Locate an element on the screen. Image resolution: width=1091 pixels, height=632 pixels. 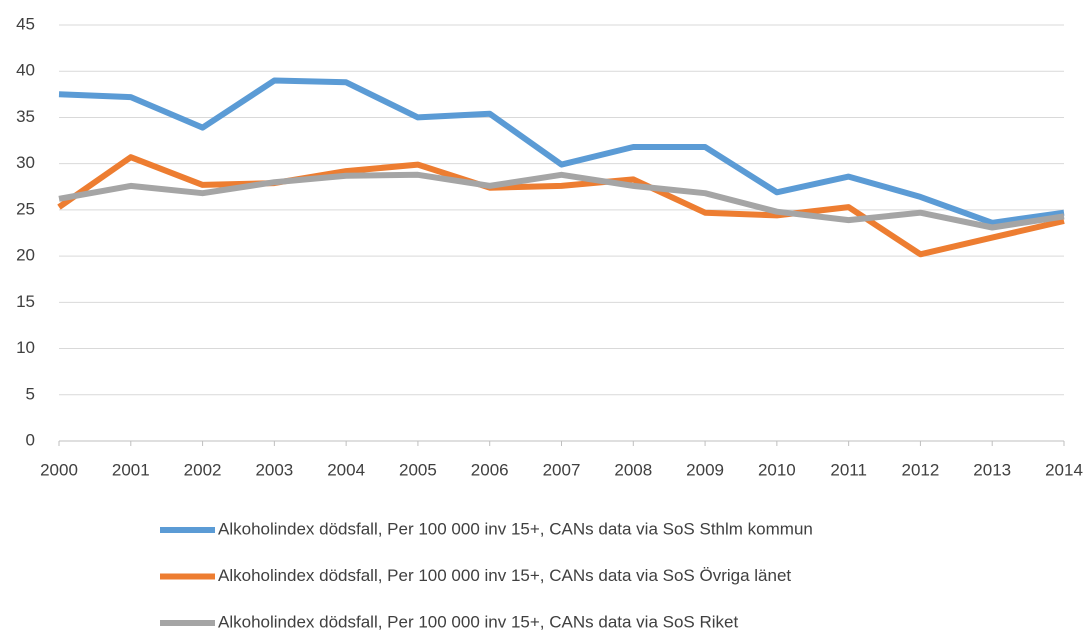
y-tick-label: 0 is located at coordinates (30, 439).